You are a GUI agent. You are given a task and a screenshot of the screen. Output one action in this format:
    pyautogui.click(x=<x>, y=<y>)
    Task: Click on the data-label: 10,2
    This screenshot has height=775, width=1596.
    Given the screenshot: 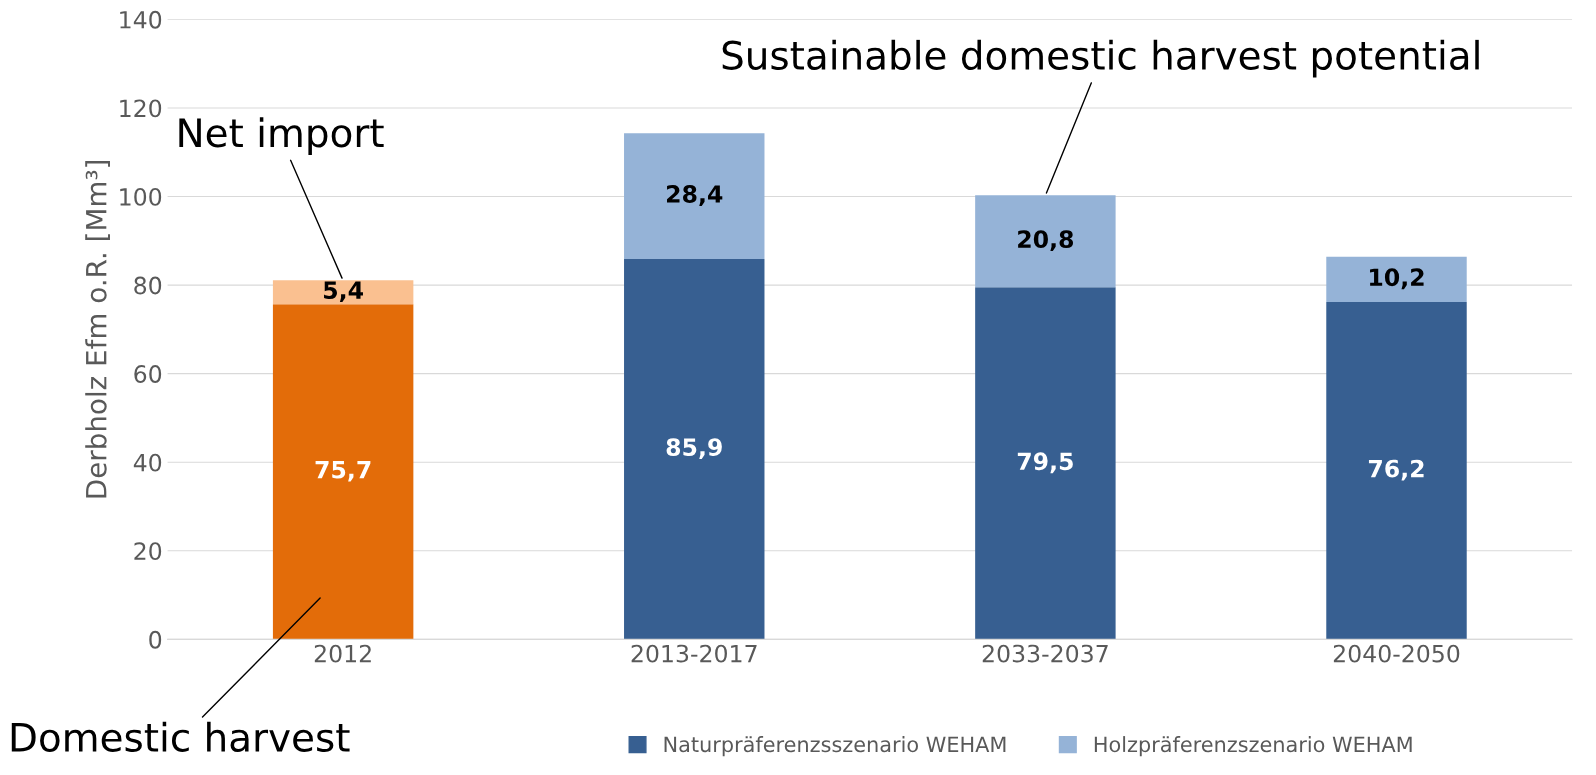 What is the action you would take?
    pyautogui.click(x=1397, y=279)
    